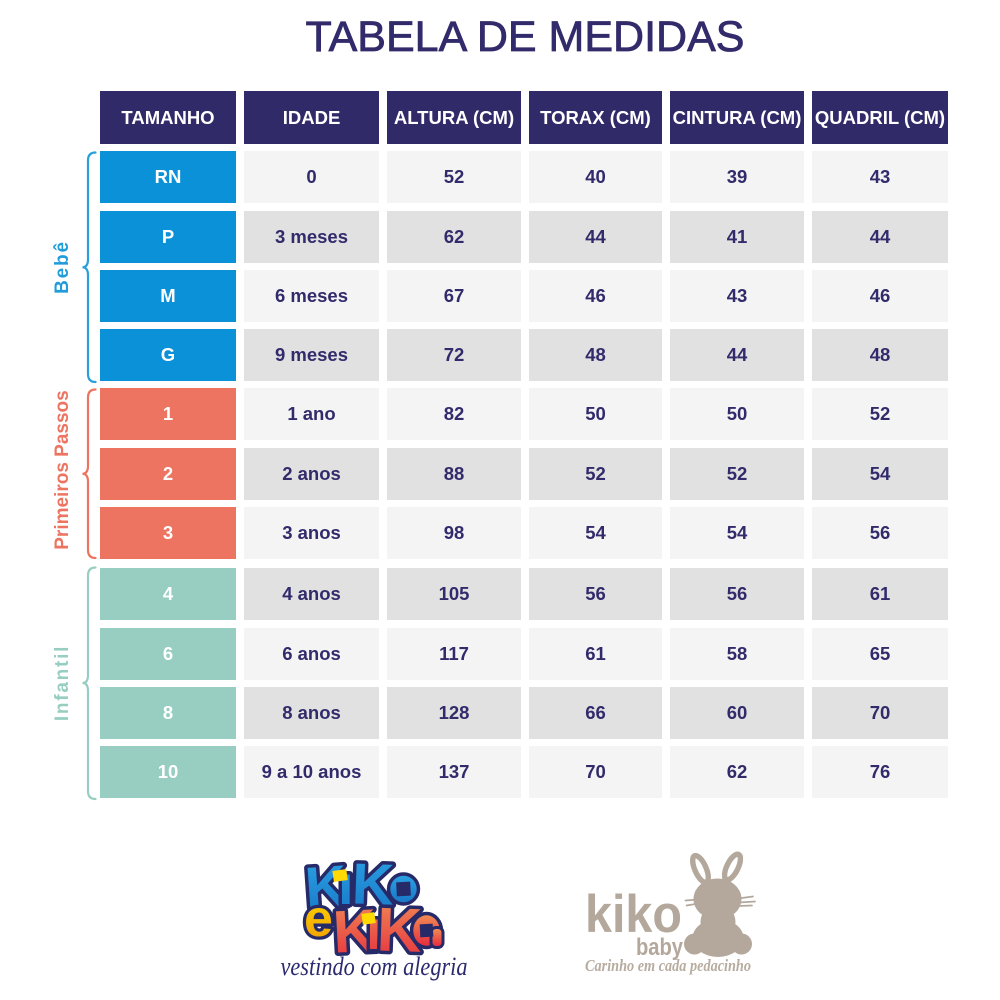 Image resolution: width=1000 pixels, height=1000 pixels. Describe the element at coordinates (318, 919) in the screenshot. I see `svg-text: e` at that location.